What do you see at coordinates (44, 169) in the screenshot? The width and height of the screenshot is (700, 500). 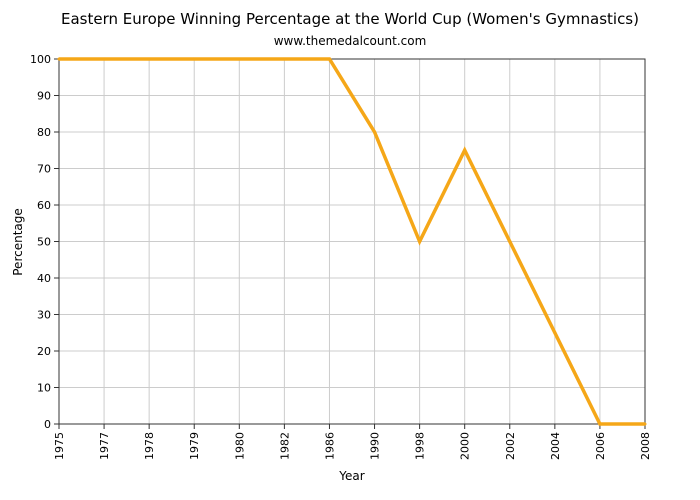 I see `y-tick-label: 70` at bounding box center [44, 169].